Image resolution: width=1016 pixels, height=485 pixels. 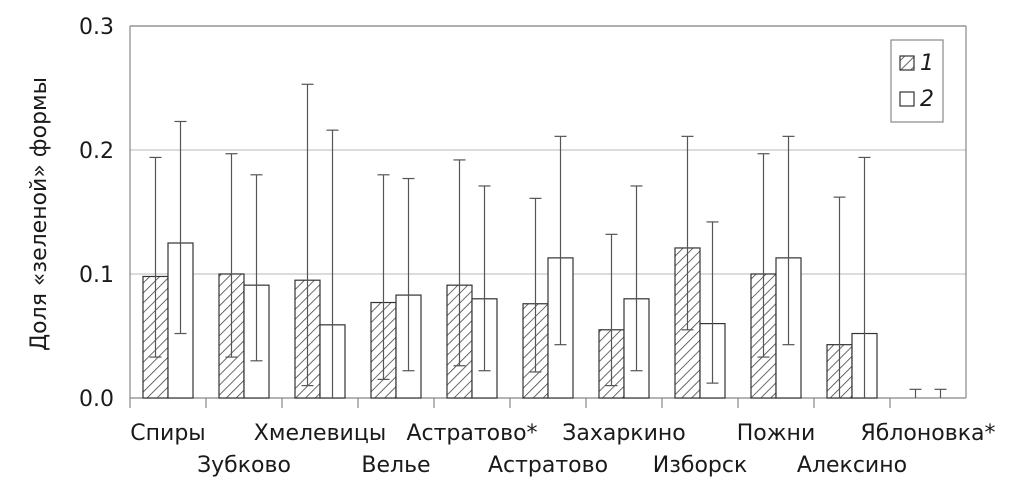 What do you see at coordinates (320, 433) in the screenshot?
I see `x-tick-label: Хмелевицы` at bounding box center [320, 433].